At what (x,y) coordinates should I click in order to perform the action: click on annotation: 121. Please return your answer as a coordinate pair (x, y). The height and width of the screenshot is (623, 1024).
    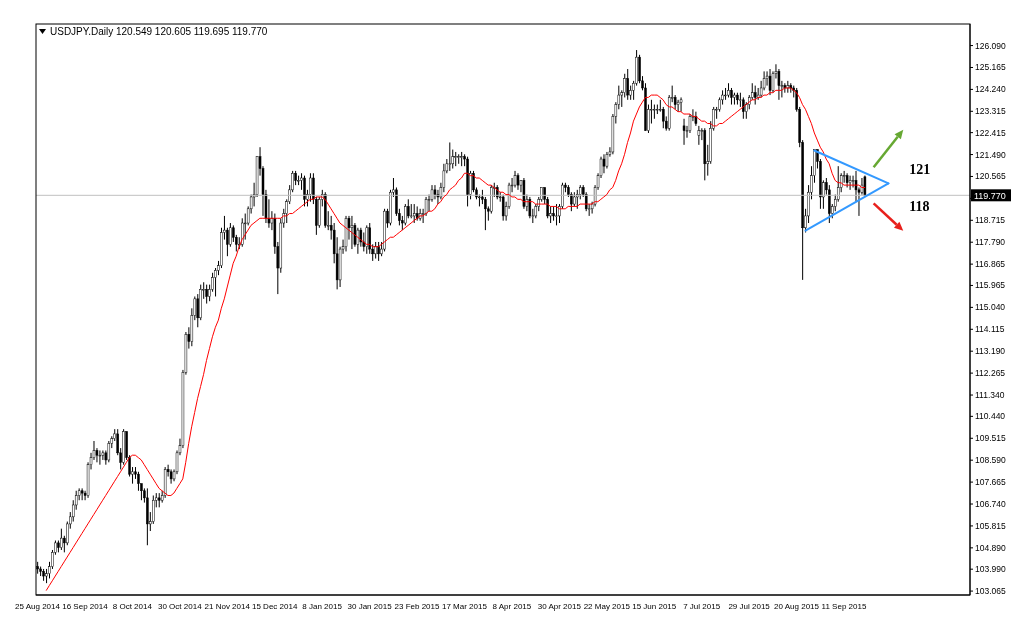
    Looking at the image, I should click on (920, 170).